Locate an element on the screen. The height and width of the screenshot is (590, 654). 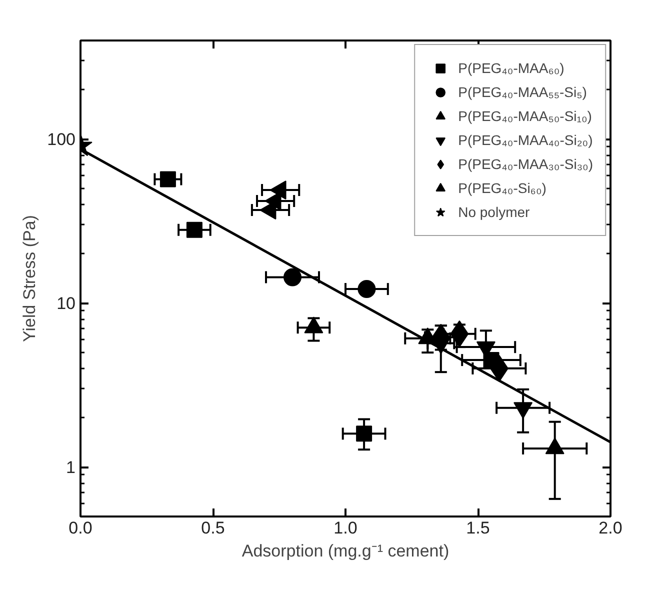
x-axis-title: Adsorption (mg.g⁻¹ cement) is located at coordinates (346, 551).